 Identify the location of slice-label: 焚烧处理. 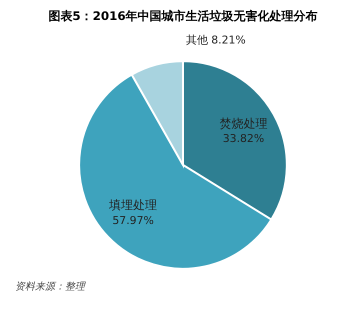
(243, 123).